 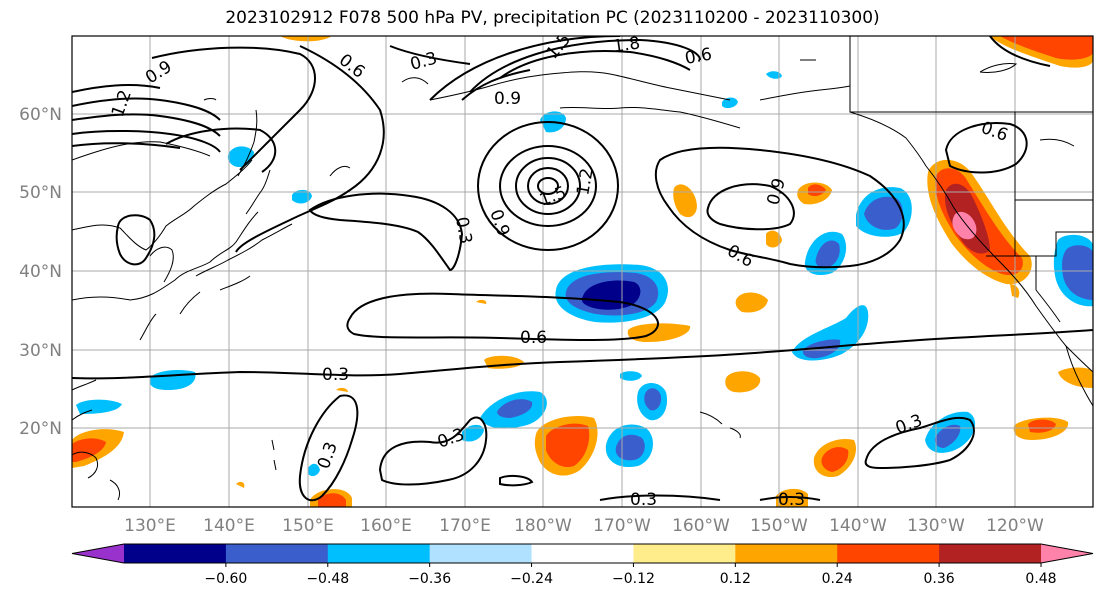 I want to click on latitude-labels: 20°N 30°N 40°N 50°N 60°N, so click(x=40, y=272).